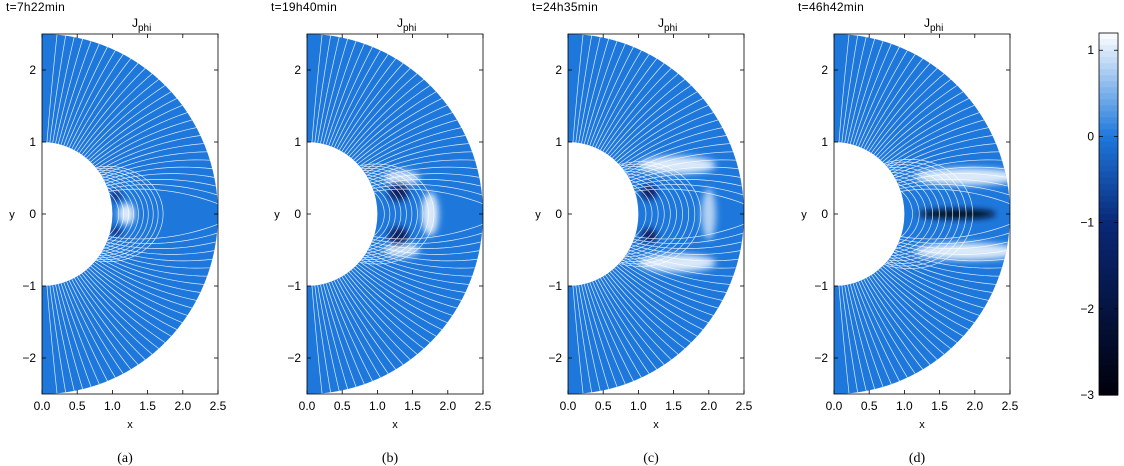  I want to click on current-feature, so click(962, 176).